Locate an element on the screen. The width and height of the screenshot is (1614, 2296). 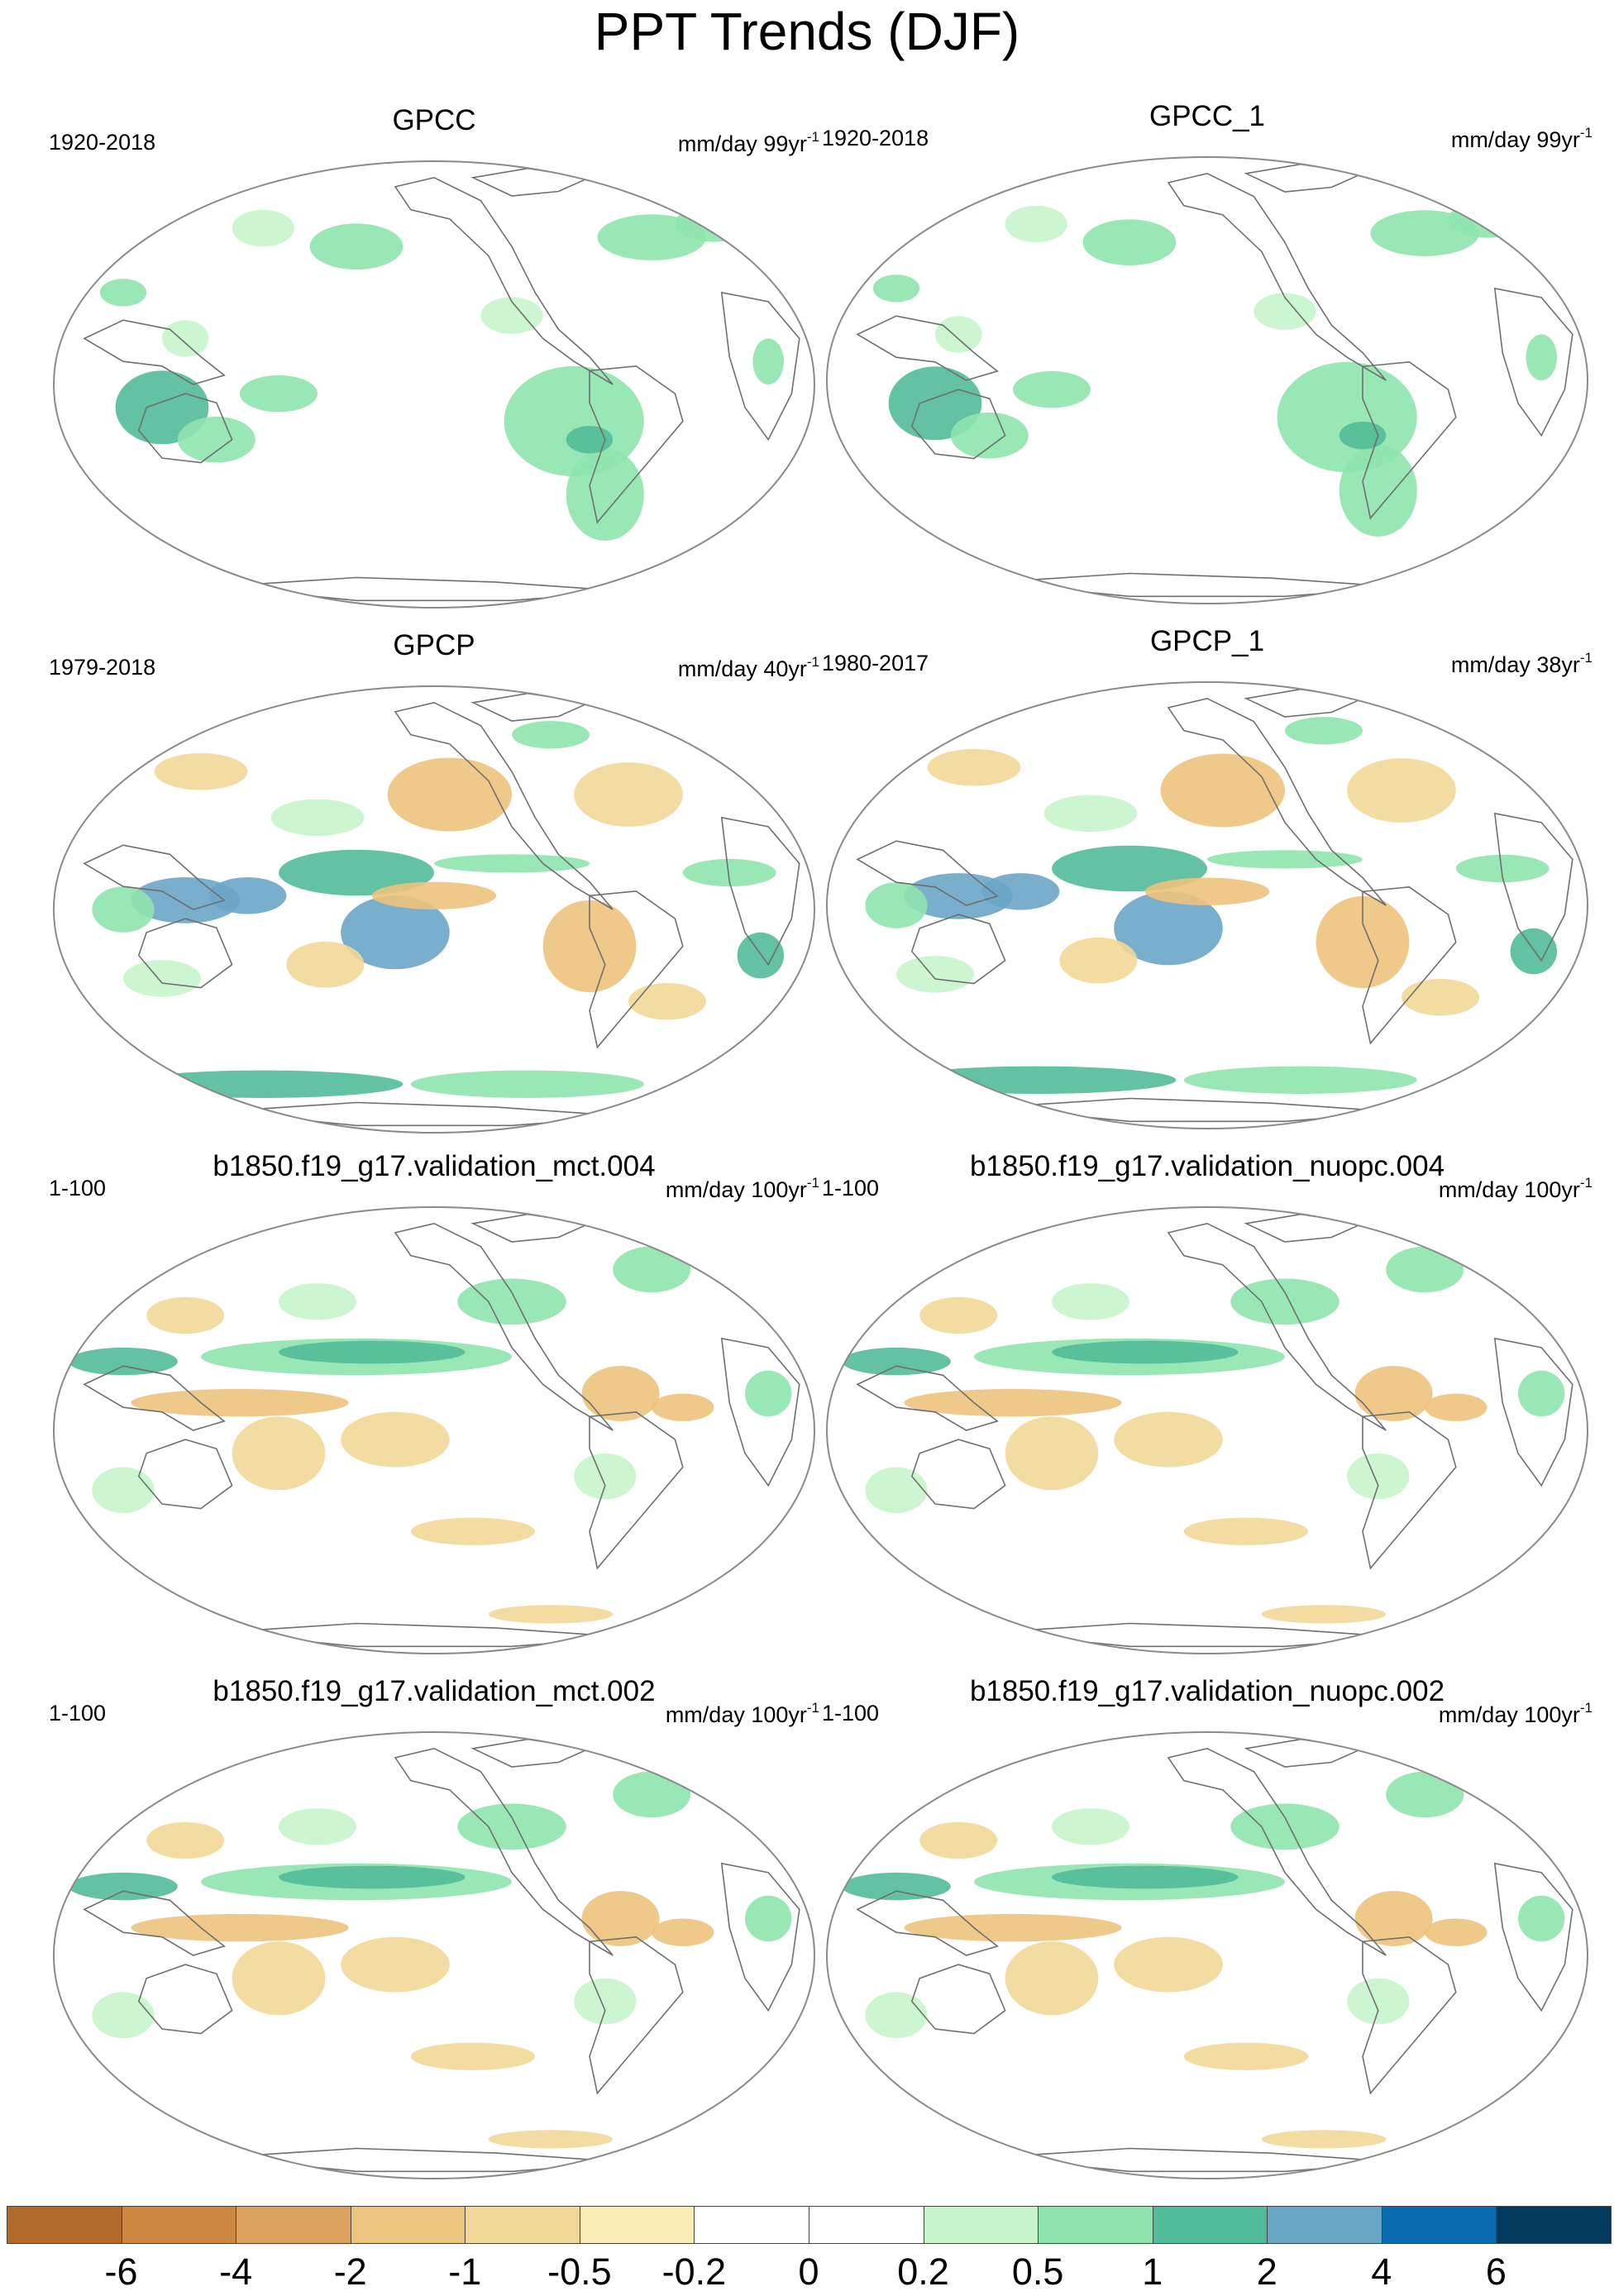
figure-title: PPT Trends (DJF) is located at coordinates (807, 31).